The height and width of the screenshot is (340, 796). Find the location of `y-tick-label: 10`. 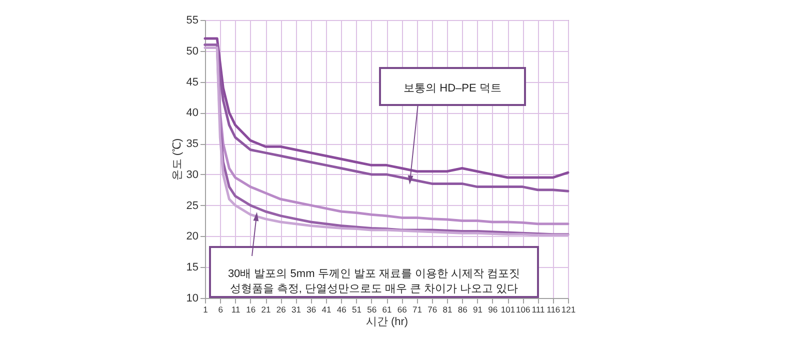

y-tick-label: 10 is located at coordinates (192, 298).